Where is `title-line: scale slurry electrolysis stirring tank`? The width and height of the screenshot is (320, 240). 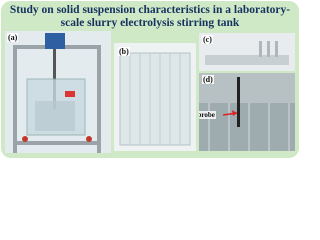
title-line: scale slurry electrolysis stirring tank is located at coordinates (150, 23).